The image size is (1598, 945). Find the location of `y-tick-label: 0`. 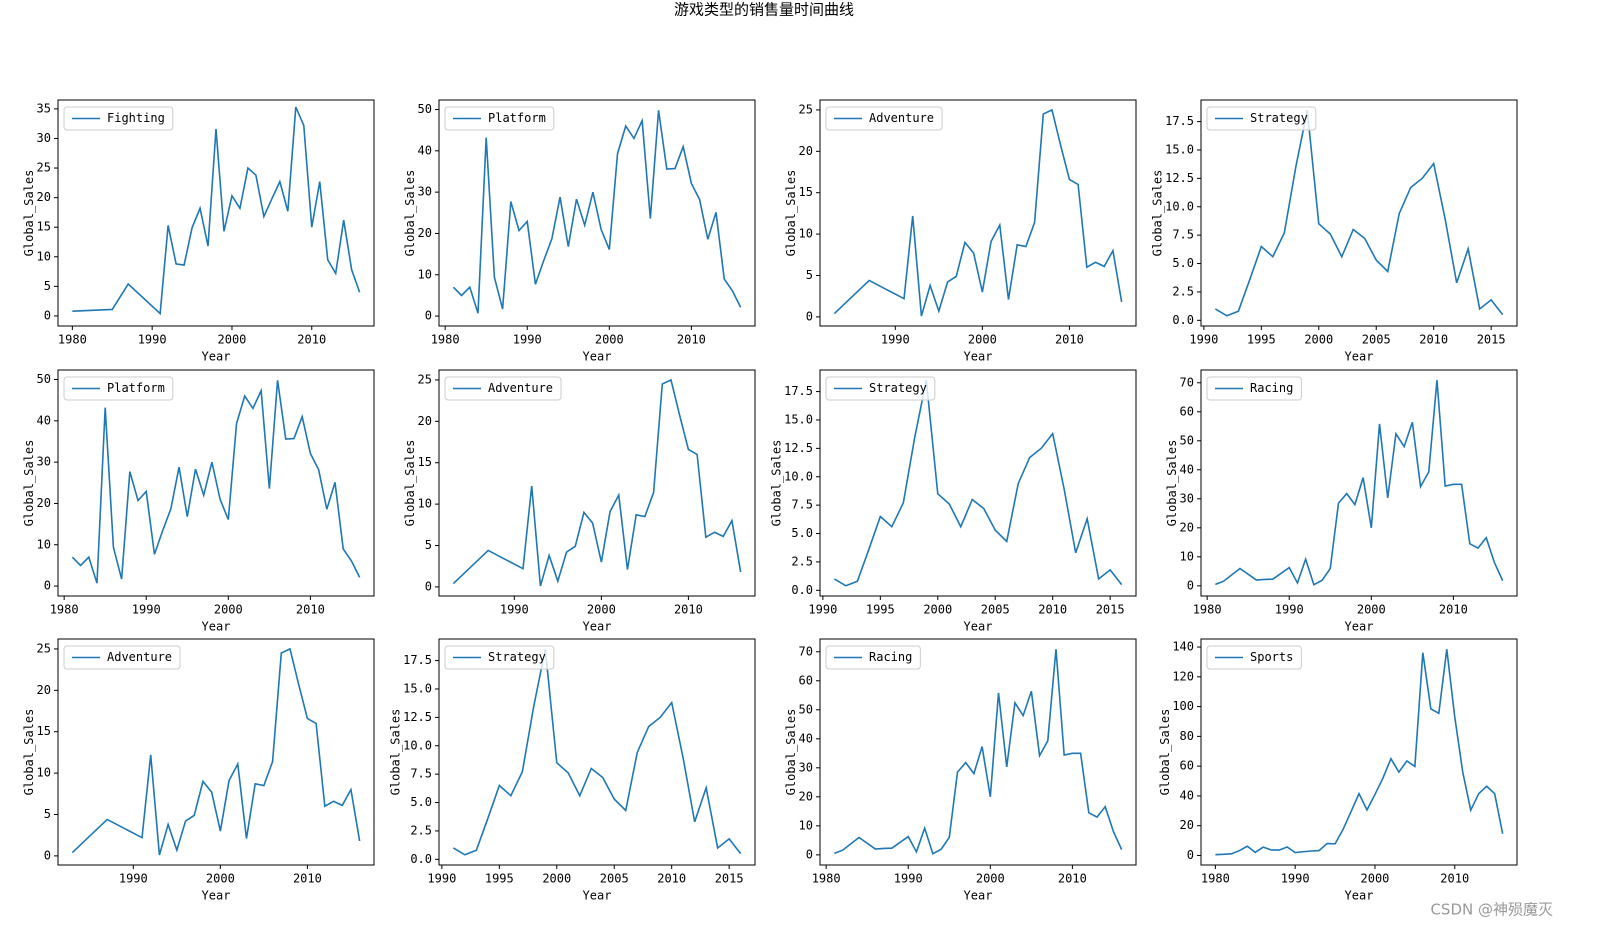

y-tick-label: 0 is located at coordinates (1190, 585).